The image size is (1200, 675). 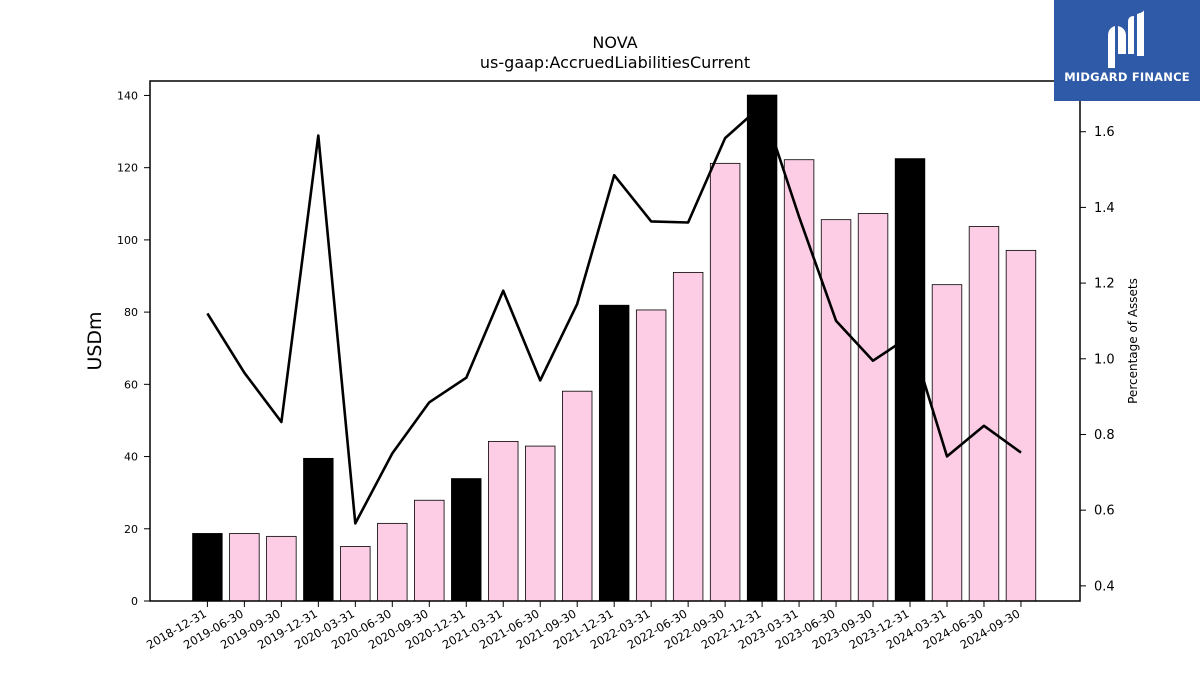 I want to click on y2-axis-label: Percentage of Assets, so click(x=1133, y=341).